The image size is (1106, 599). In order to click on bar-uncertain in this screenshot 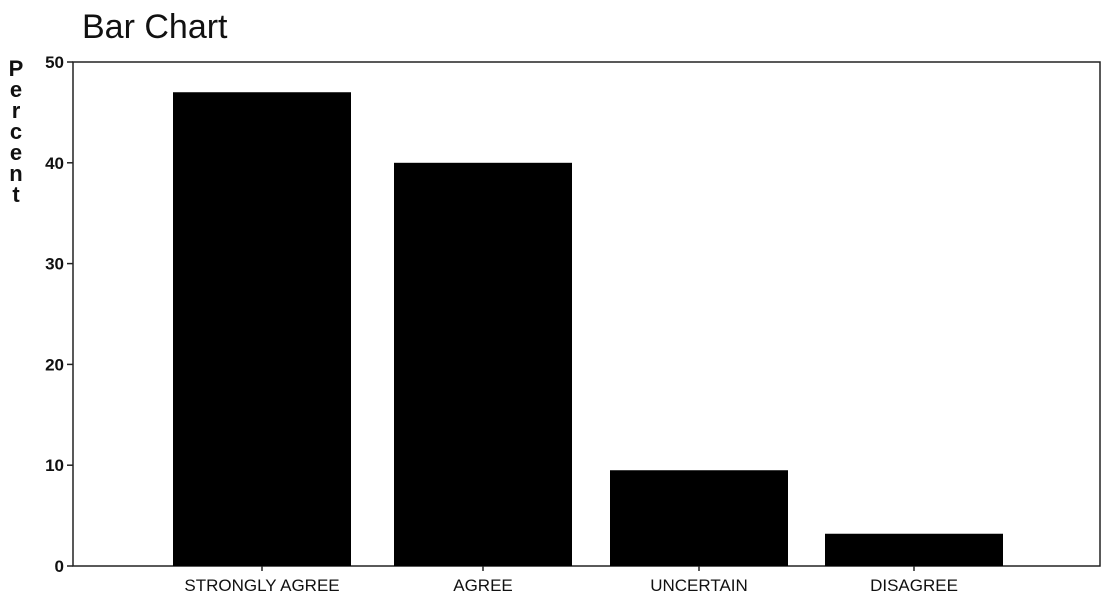, I will do `click(699, 518)`.